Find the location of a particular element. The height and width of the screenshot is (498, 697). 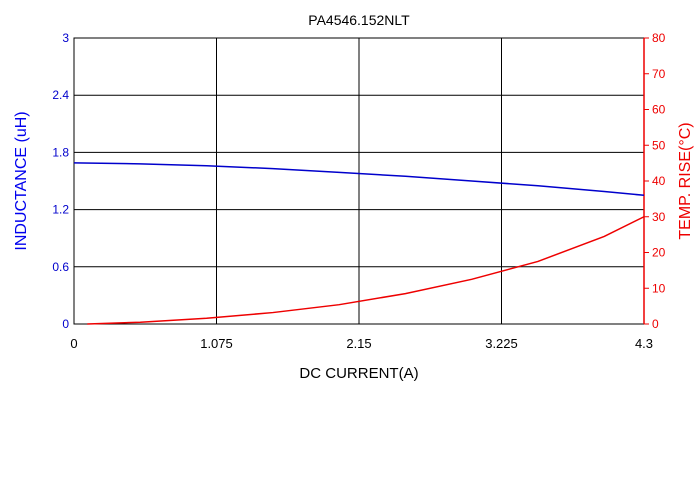

right-axis: 0 10 20 30 40 50 60 70 80 is located at coordinates (654, 181).